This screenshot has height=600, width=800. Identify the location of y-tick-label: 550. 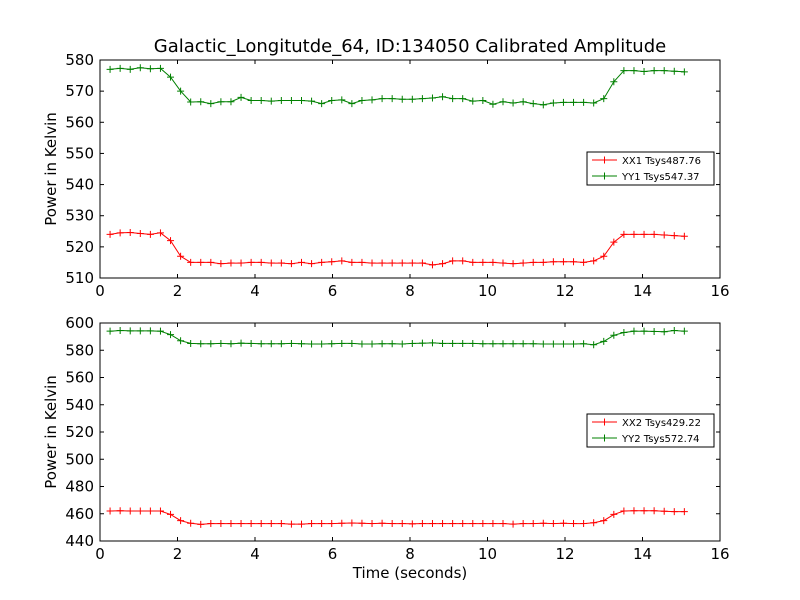
(79, 153).